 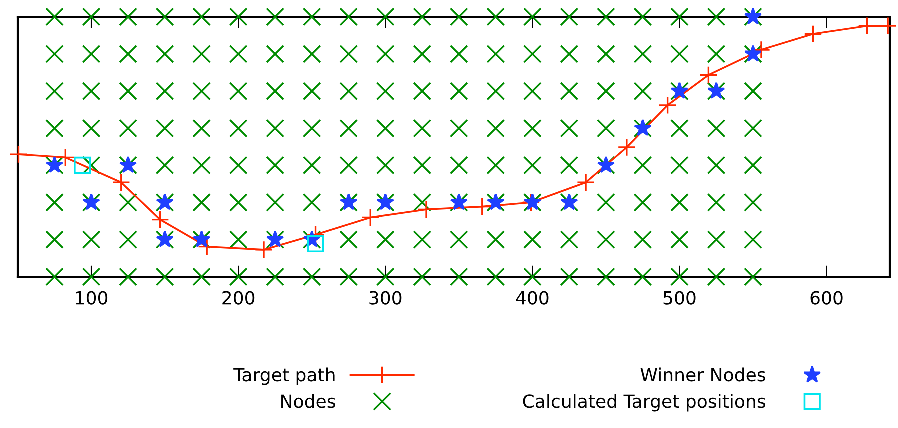 What do you see at coordinates (703, 375) in the screenshot?
I see `legend-label: Winner Nodes` at bounding box center [703, 375].